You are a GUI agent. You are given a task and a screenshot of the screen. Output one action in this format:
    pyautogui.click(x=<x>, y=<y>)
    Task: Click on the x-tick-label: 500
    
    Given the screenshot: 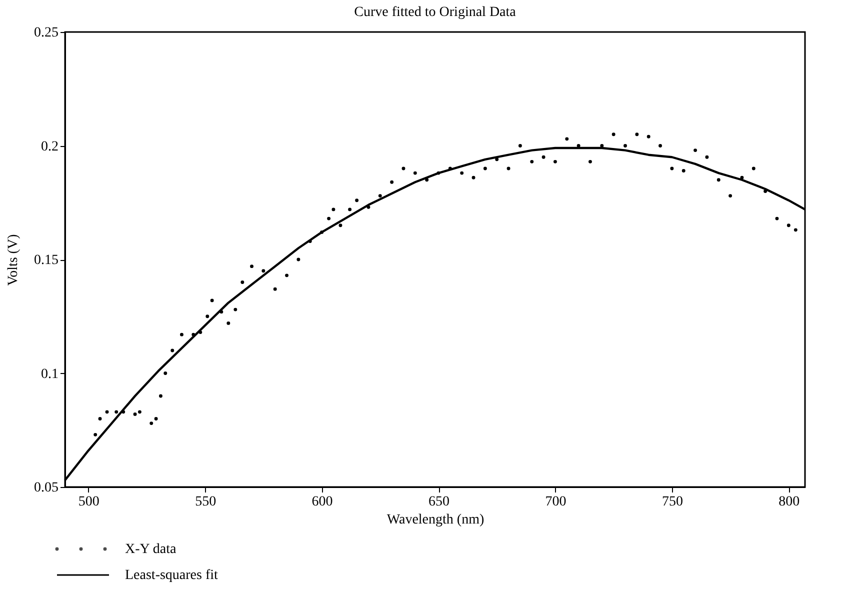 What is the action you would take?
    pyautogui.click(x=89, y=502)
    